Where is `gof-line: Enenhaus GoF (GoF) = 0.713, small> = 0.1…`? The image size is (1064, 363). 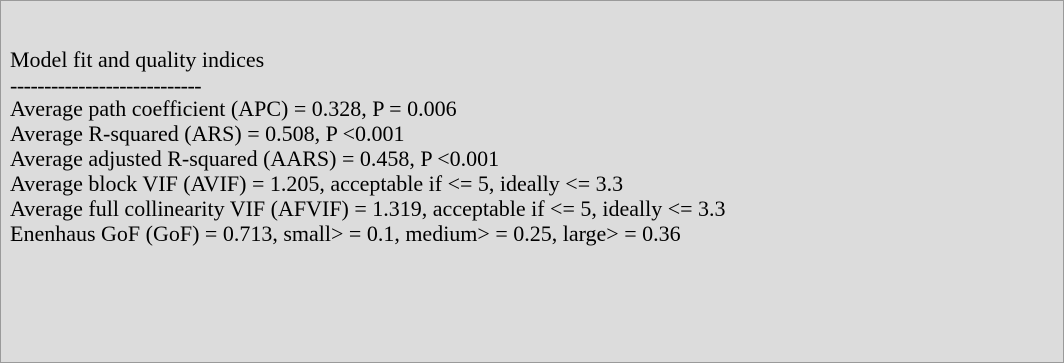
gof-line: Enenhaus GoF (GoF) = 0.713, small> = 0.1… is located at coordinates (345, 233).